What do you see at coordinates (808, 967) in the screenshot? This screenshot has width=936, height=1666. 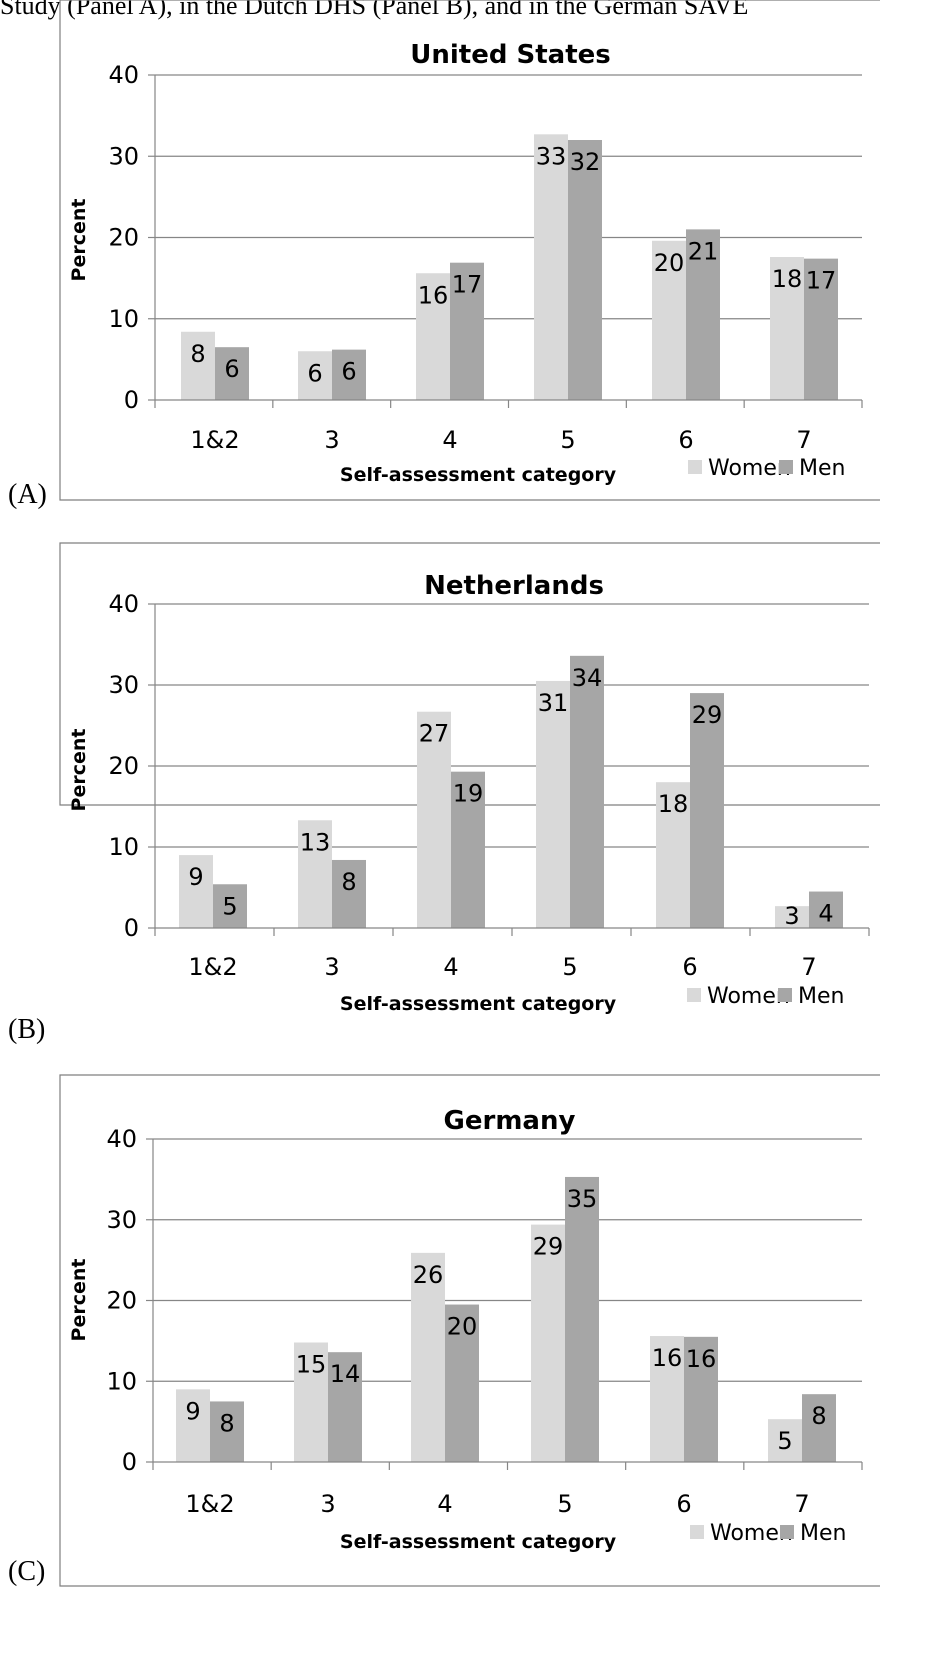 I see `panel-2-xtick-label: 7` at bounding box center [808, 967].